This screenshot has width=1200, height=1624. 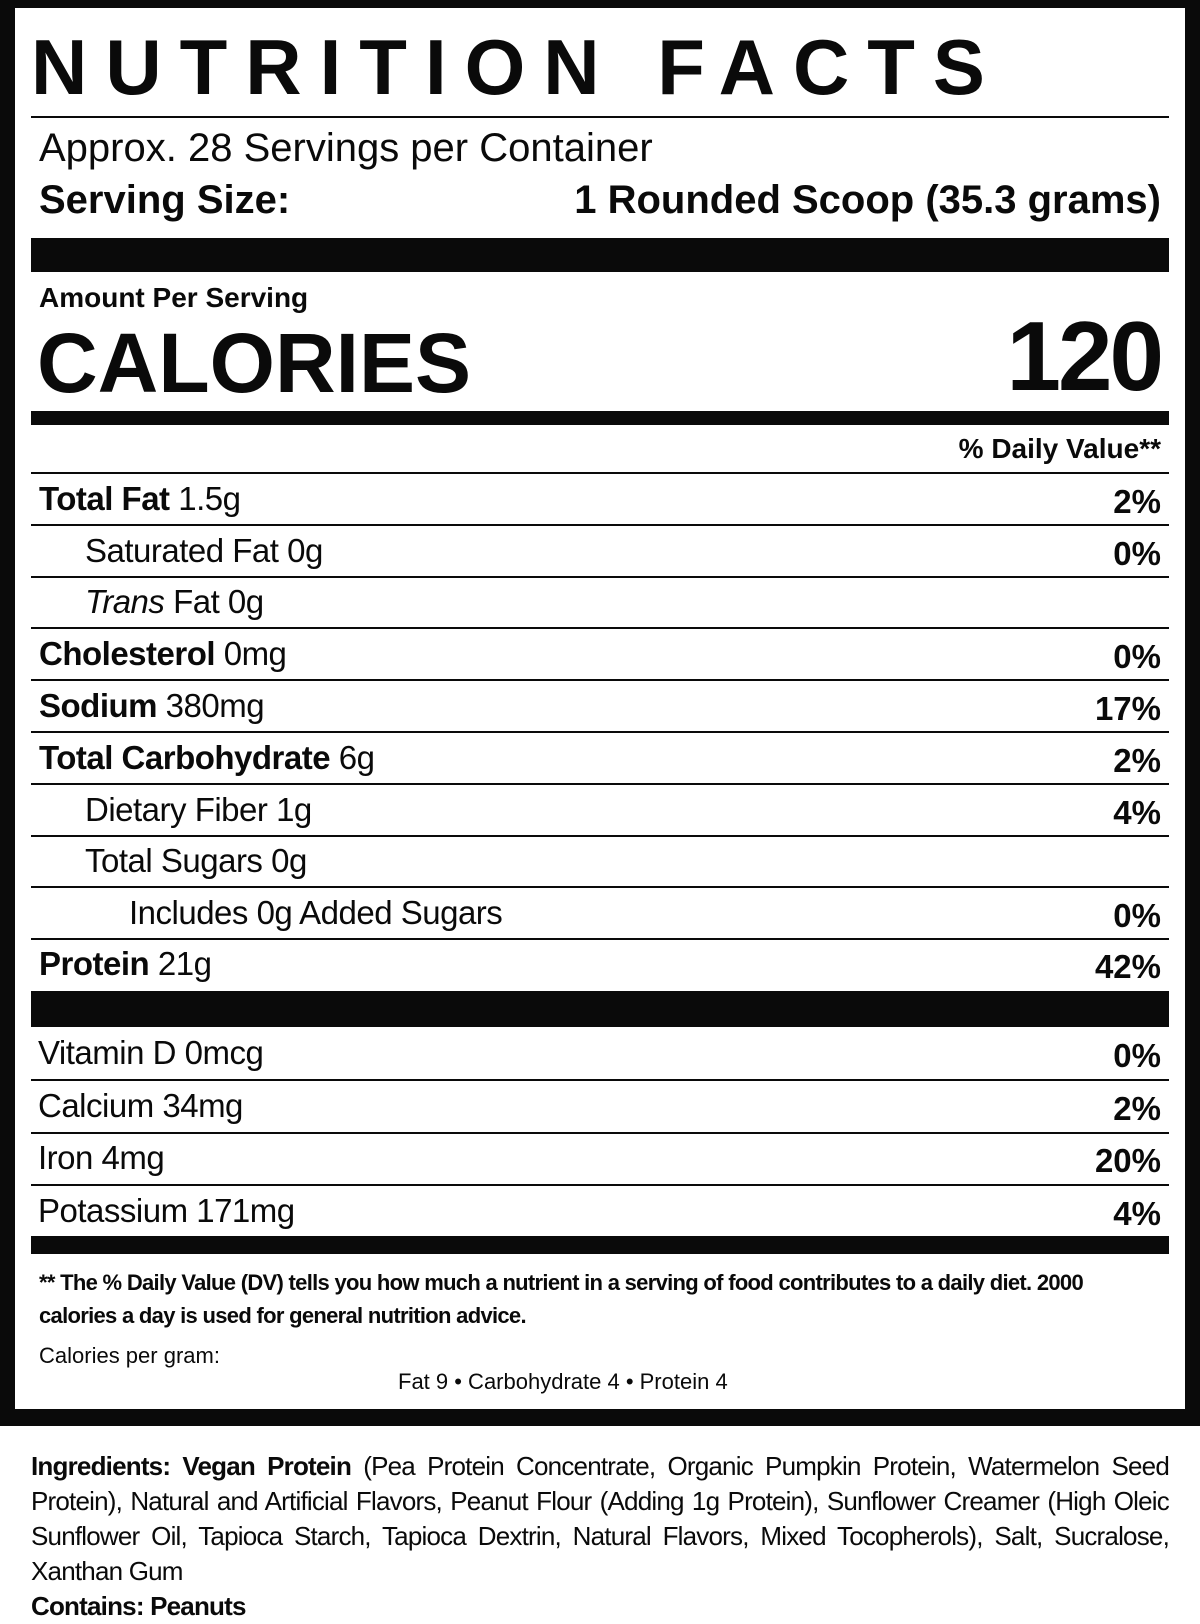 I want to click on nutrient-label: Dietary Fiber 1g, so click(x=198, y=810).